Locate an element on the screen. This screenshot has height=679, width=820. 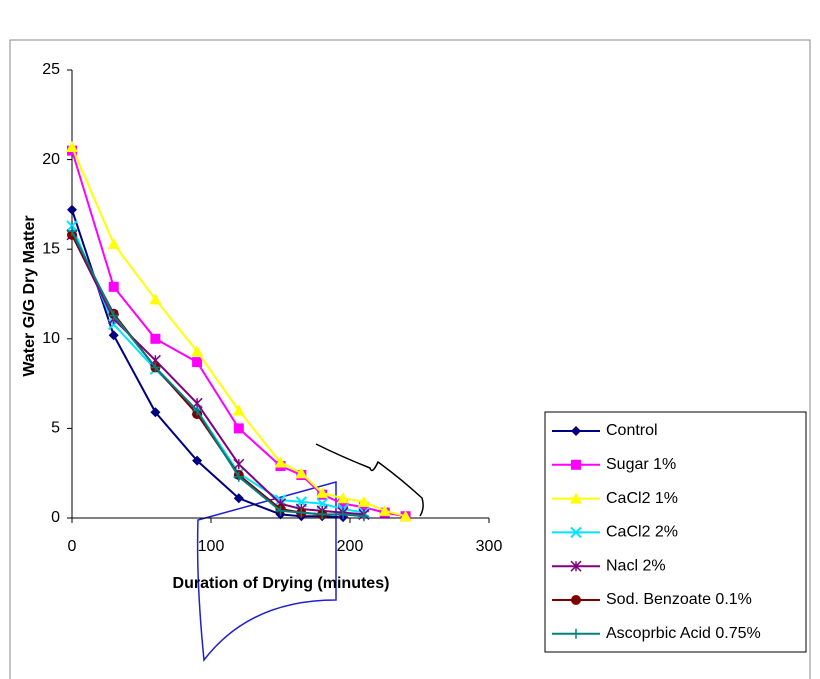
y-tick-label: 10 is located at coordinates (51, 338).